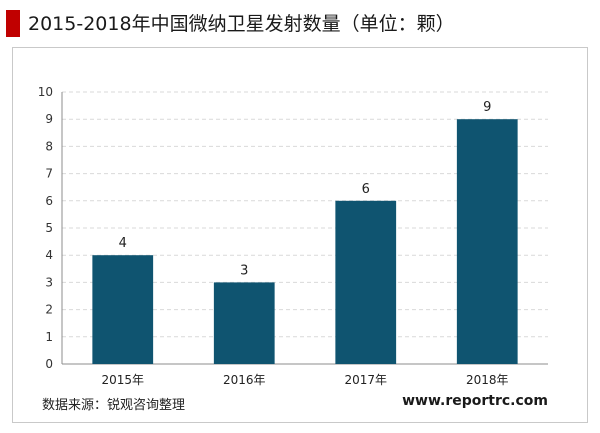 The width and height of the screenshot is (600, 433). Describe the element at coordinates (49, 310) in the screenshot. I see `y-tick-label: 2` at that location.